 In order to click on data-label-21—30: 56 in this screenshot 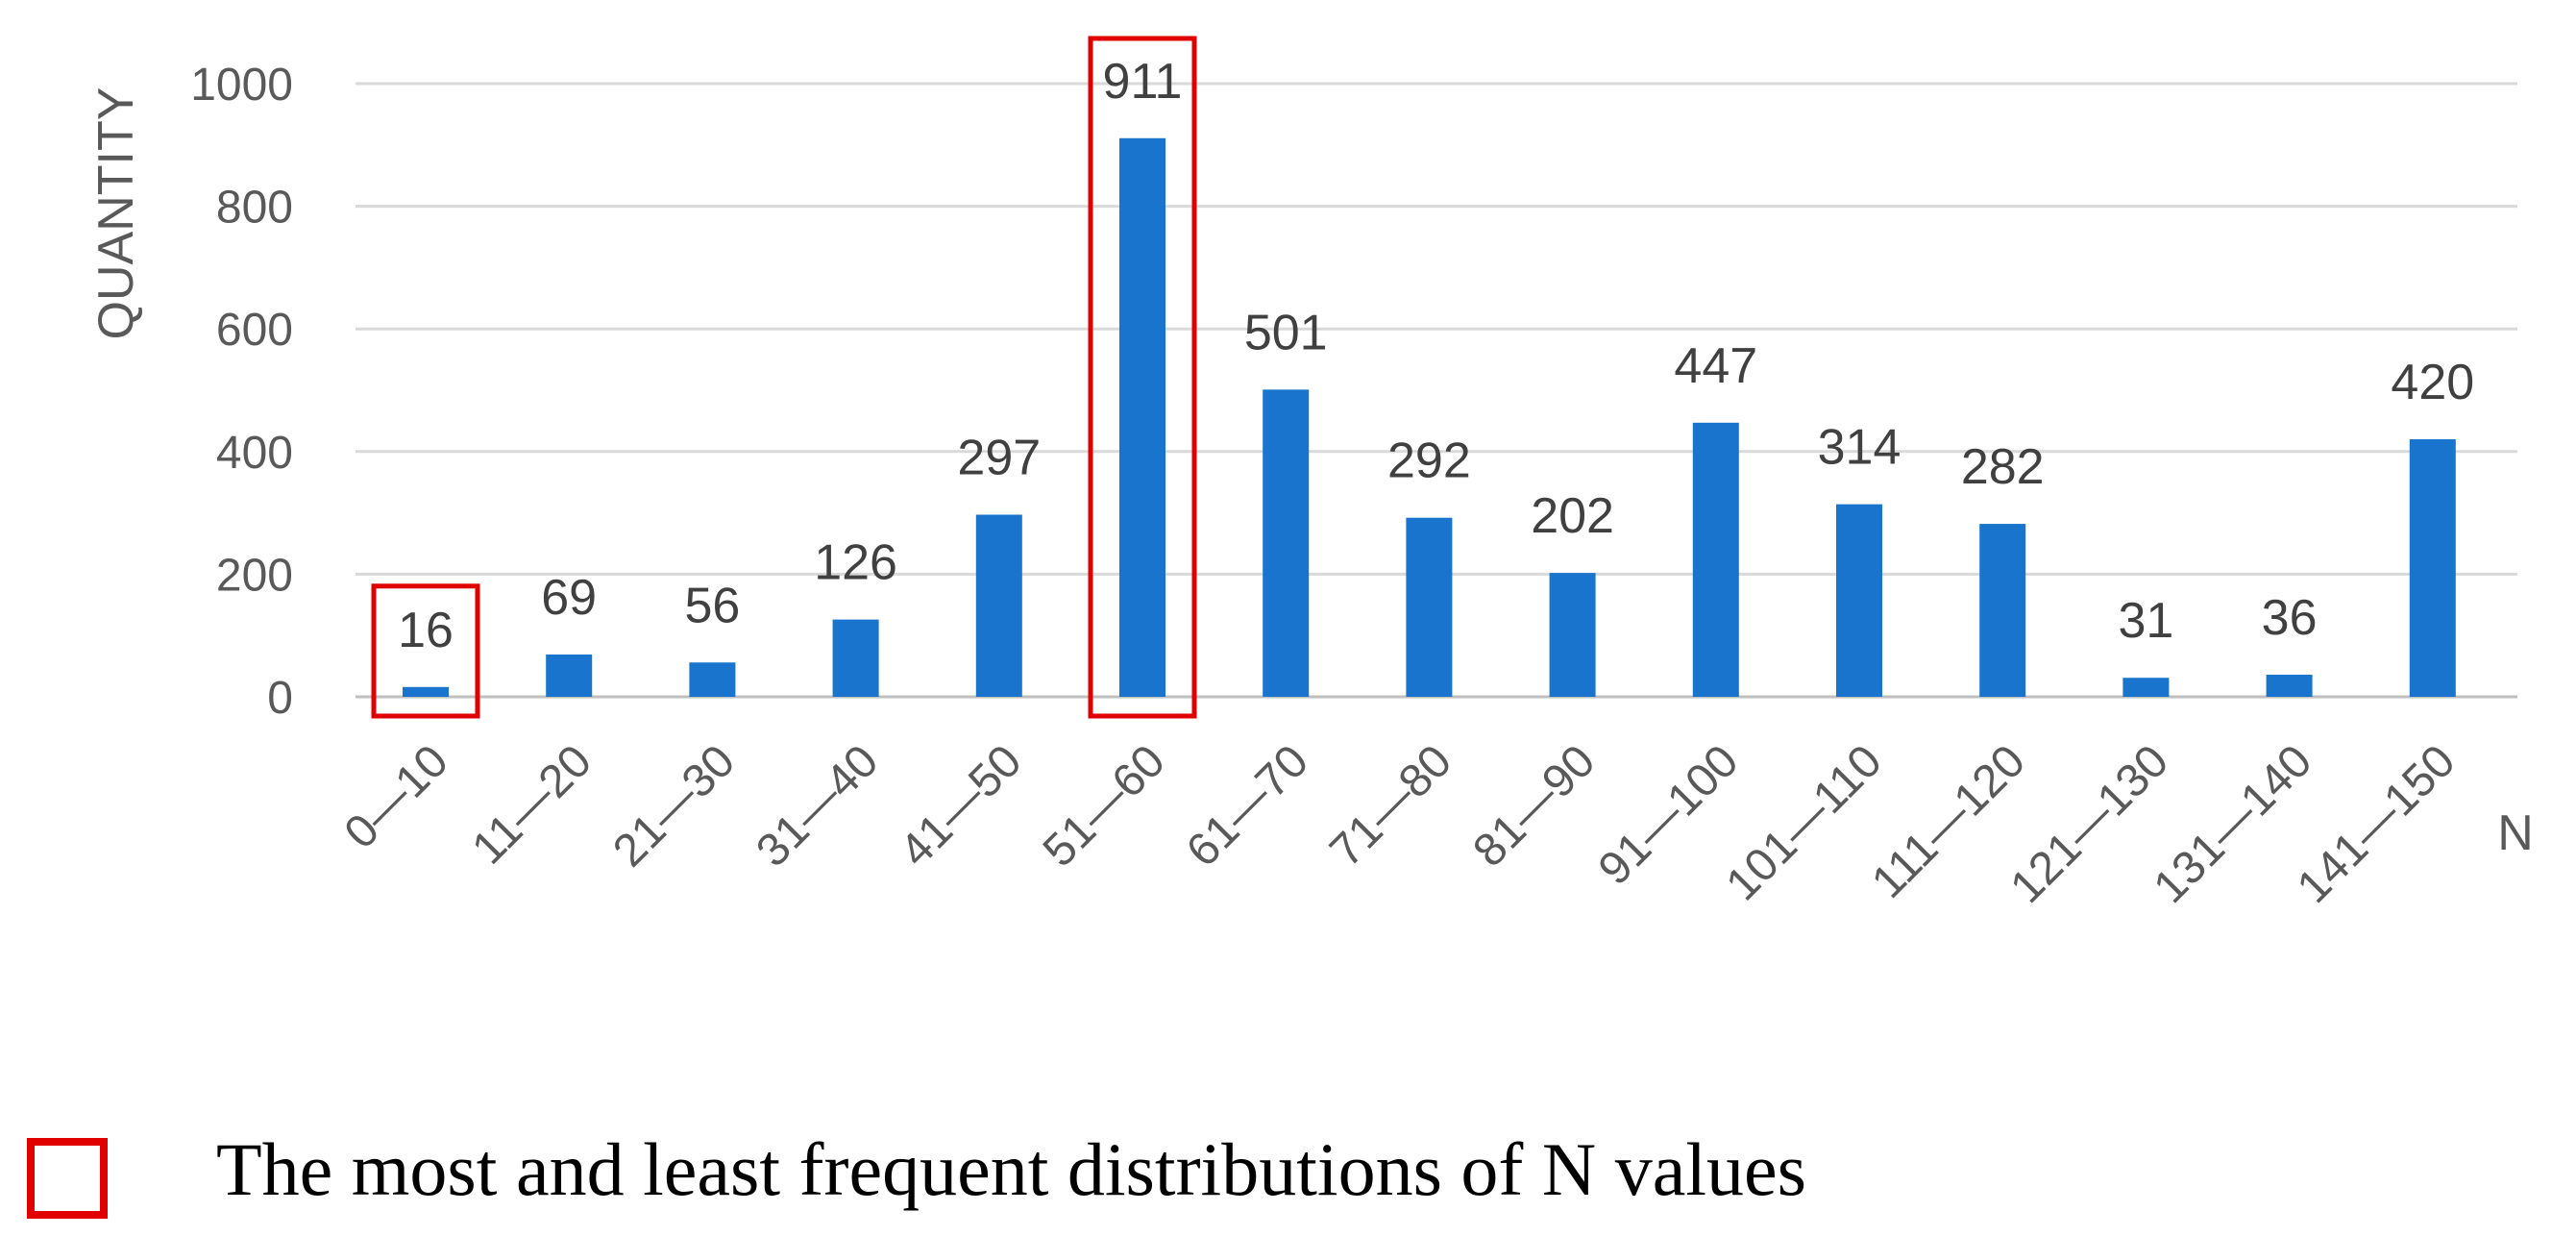, I will do `click(712, 605)`.